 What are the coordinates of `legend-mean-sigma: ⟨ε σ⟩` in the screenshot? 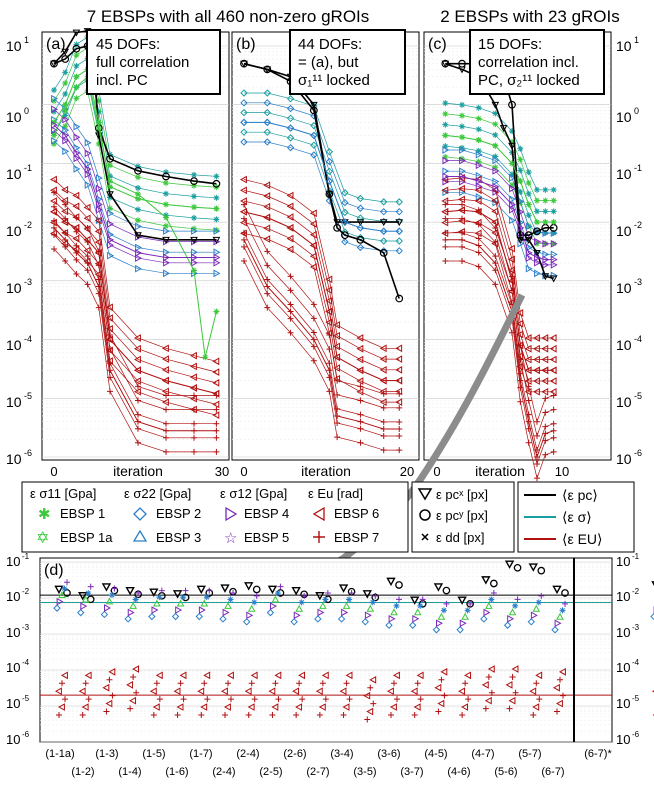 It's located at (577, 517).